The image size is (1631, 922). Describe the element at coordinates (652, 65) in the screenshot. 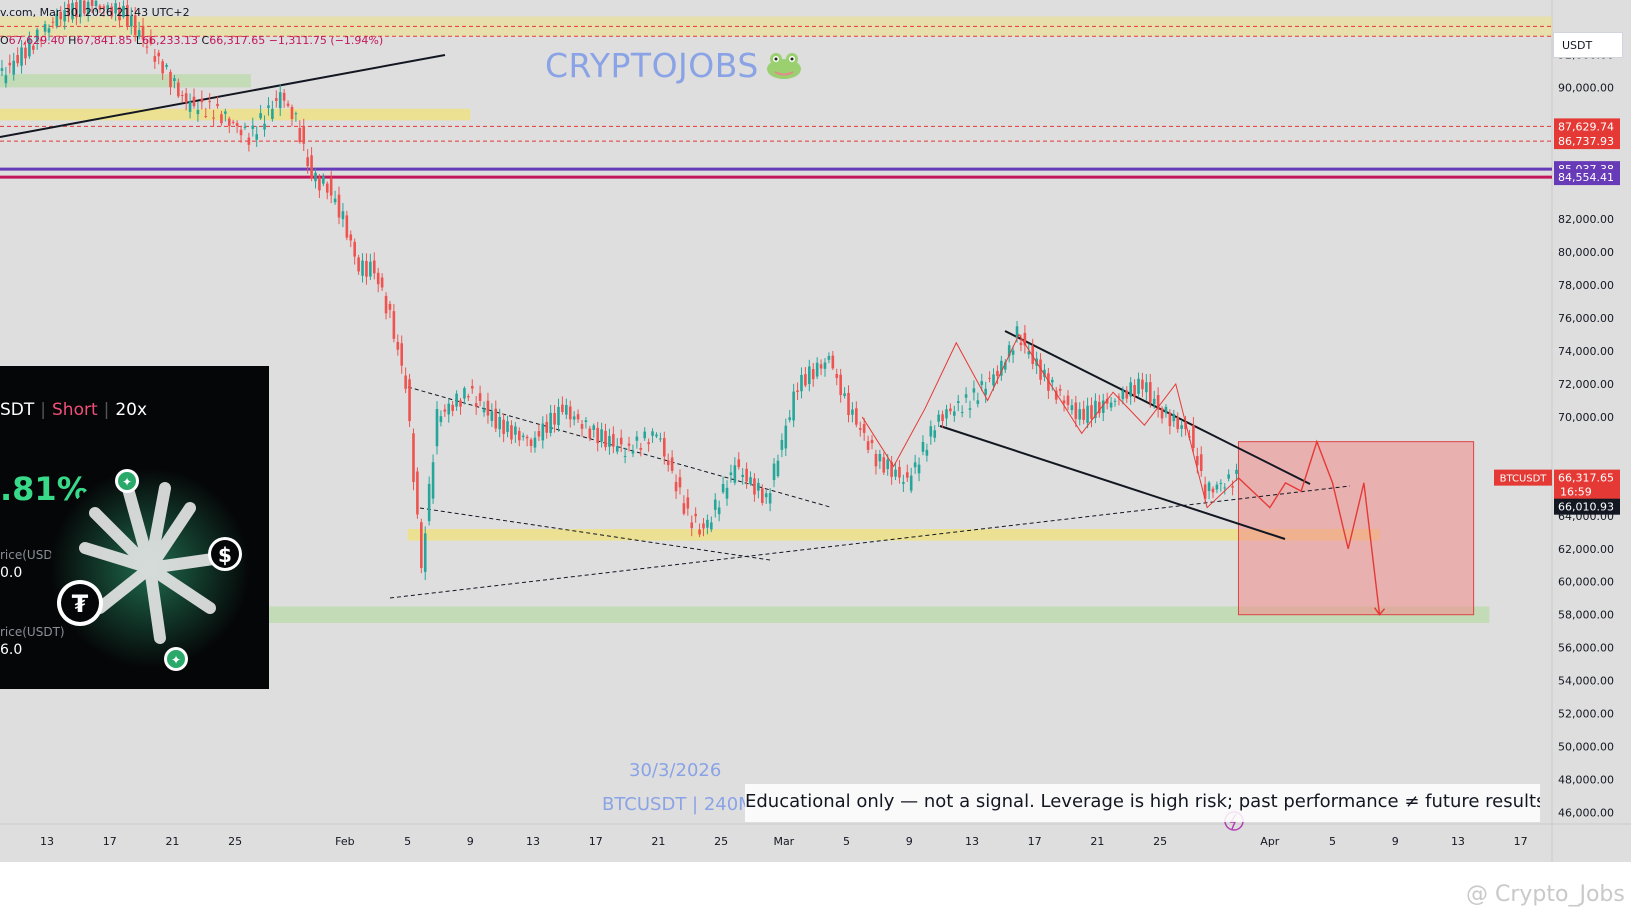

I see `brand-watermark: CRYPTOJOBS` at that location.